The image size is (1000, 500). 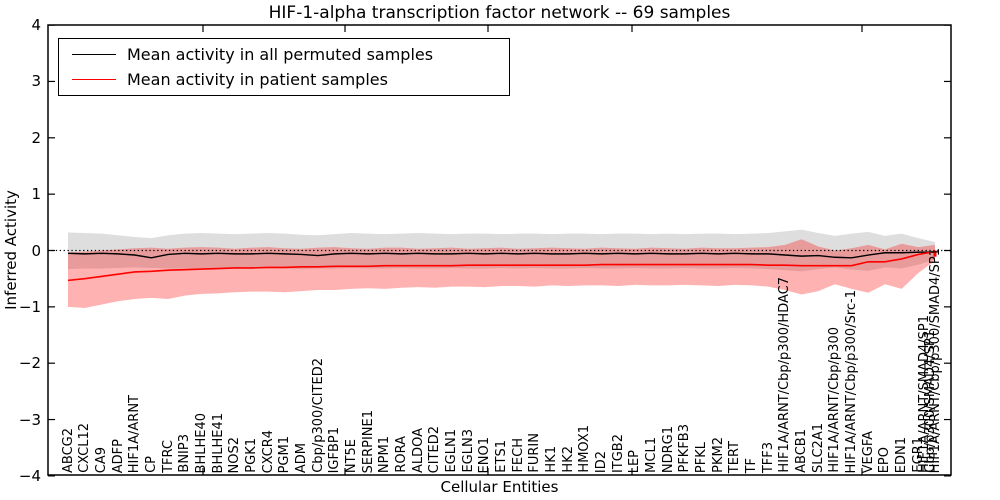 What do you see at coordinates (368, 441) in the screenshot?
I see `x-tick-label: SERPINE1` at bounding box center [368, 441].